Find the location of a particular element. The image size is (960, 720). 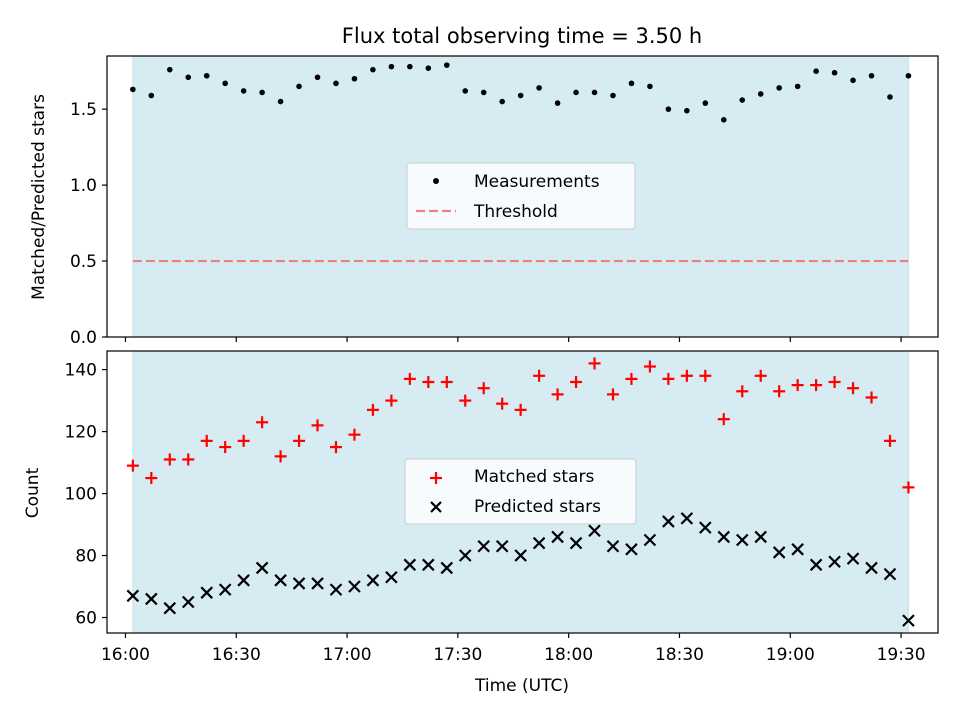

bottom-legend: Matched stars Predicted stars is located at coordinates (520, 491).